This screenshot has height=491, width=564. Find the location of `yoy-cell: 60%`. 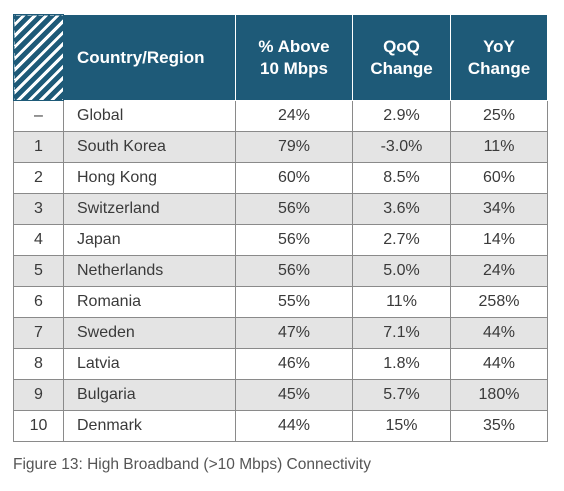

yoy-cell: 60% is located at coordinates (499, 178).